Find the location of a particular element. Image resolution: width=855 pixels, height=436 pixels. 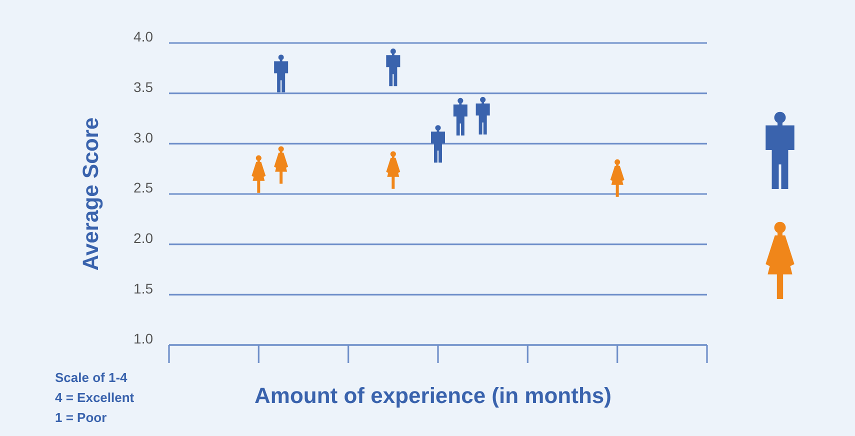

y-tick-label: 2.0 is located at coordinates (144, 238).